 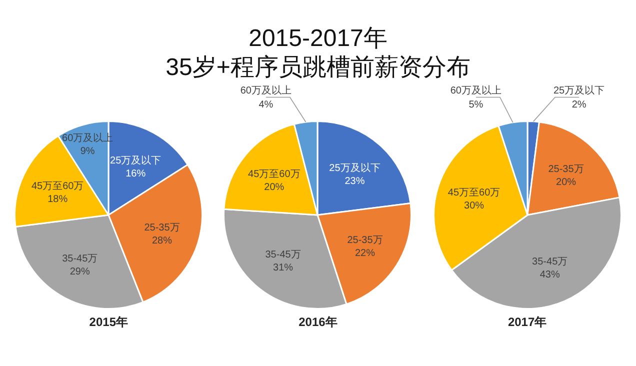 I want to click on data-label: 43%, so click(x=550, y=275).